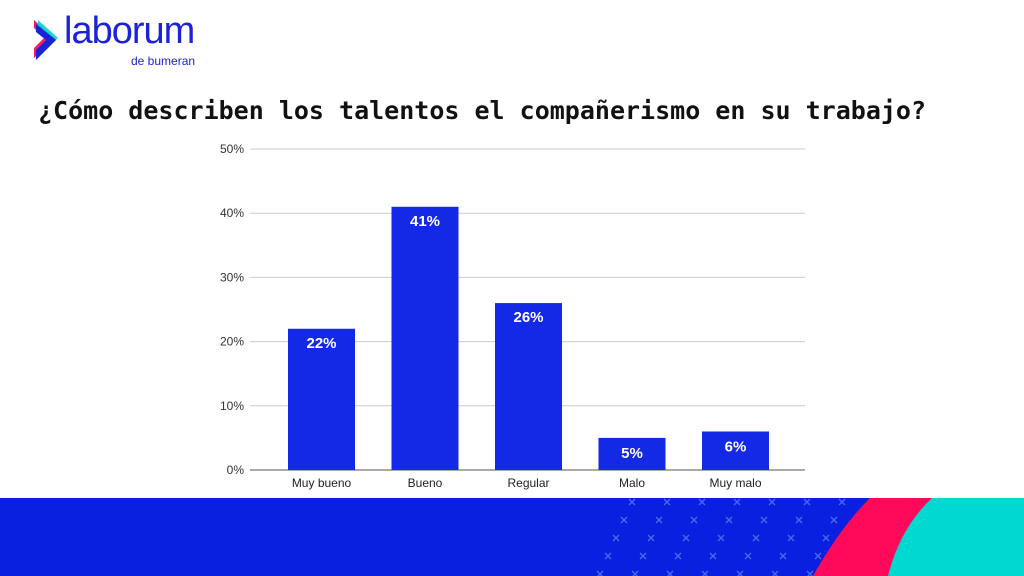 The image size is (1024, 576). I want to click on logo-arrow-icon, so click(46, 40).